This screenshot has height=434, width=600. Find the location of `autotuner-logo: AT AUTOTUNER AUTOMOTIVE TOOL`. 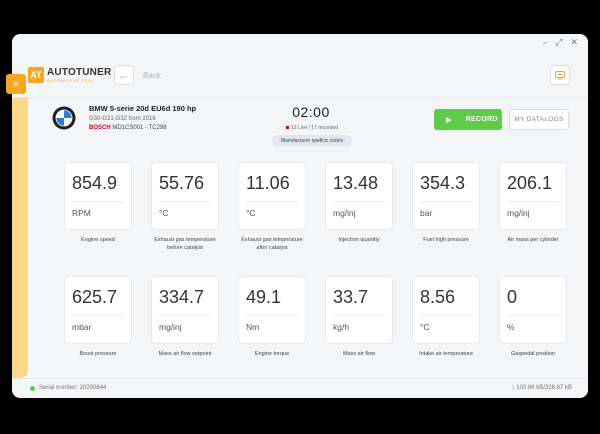

autotuner-logo: AT AUTOTUNER AUTOMOTIVE TOOL is located at coordinates (69, 75).